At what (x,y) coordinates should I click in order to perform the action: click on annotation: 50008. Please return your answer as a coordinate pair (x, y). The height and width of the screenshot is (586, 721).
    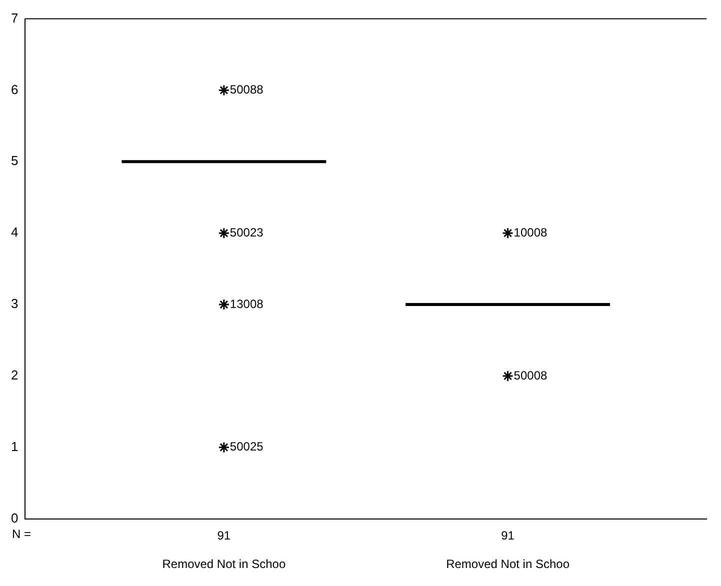
    Looking at the image, I should click on (531, 375).